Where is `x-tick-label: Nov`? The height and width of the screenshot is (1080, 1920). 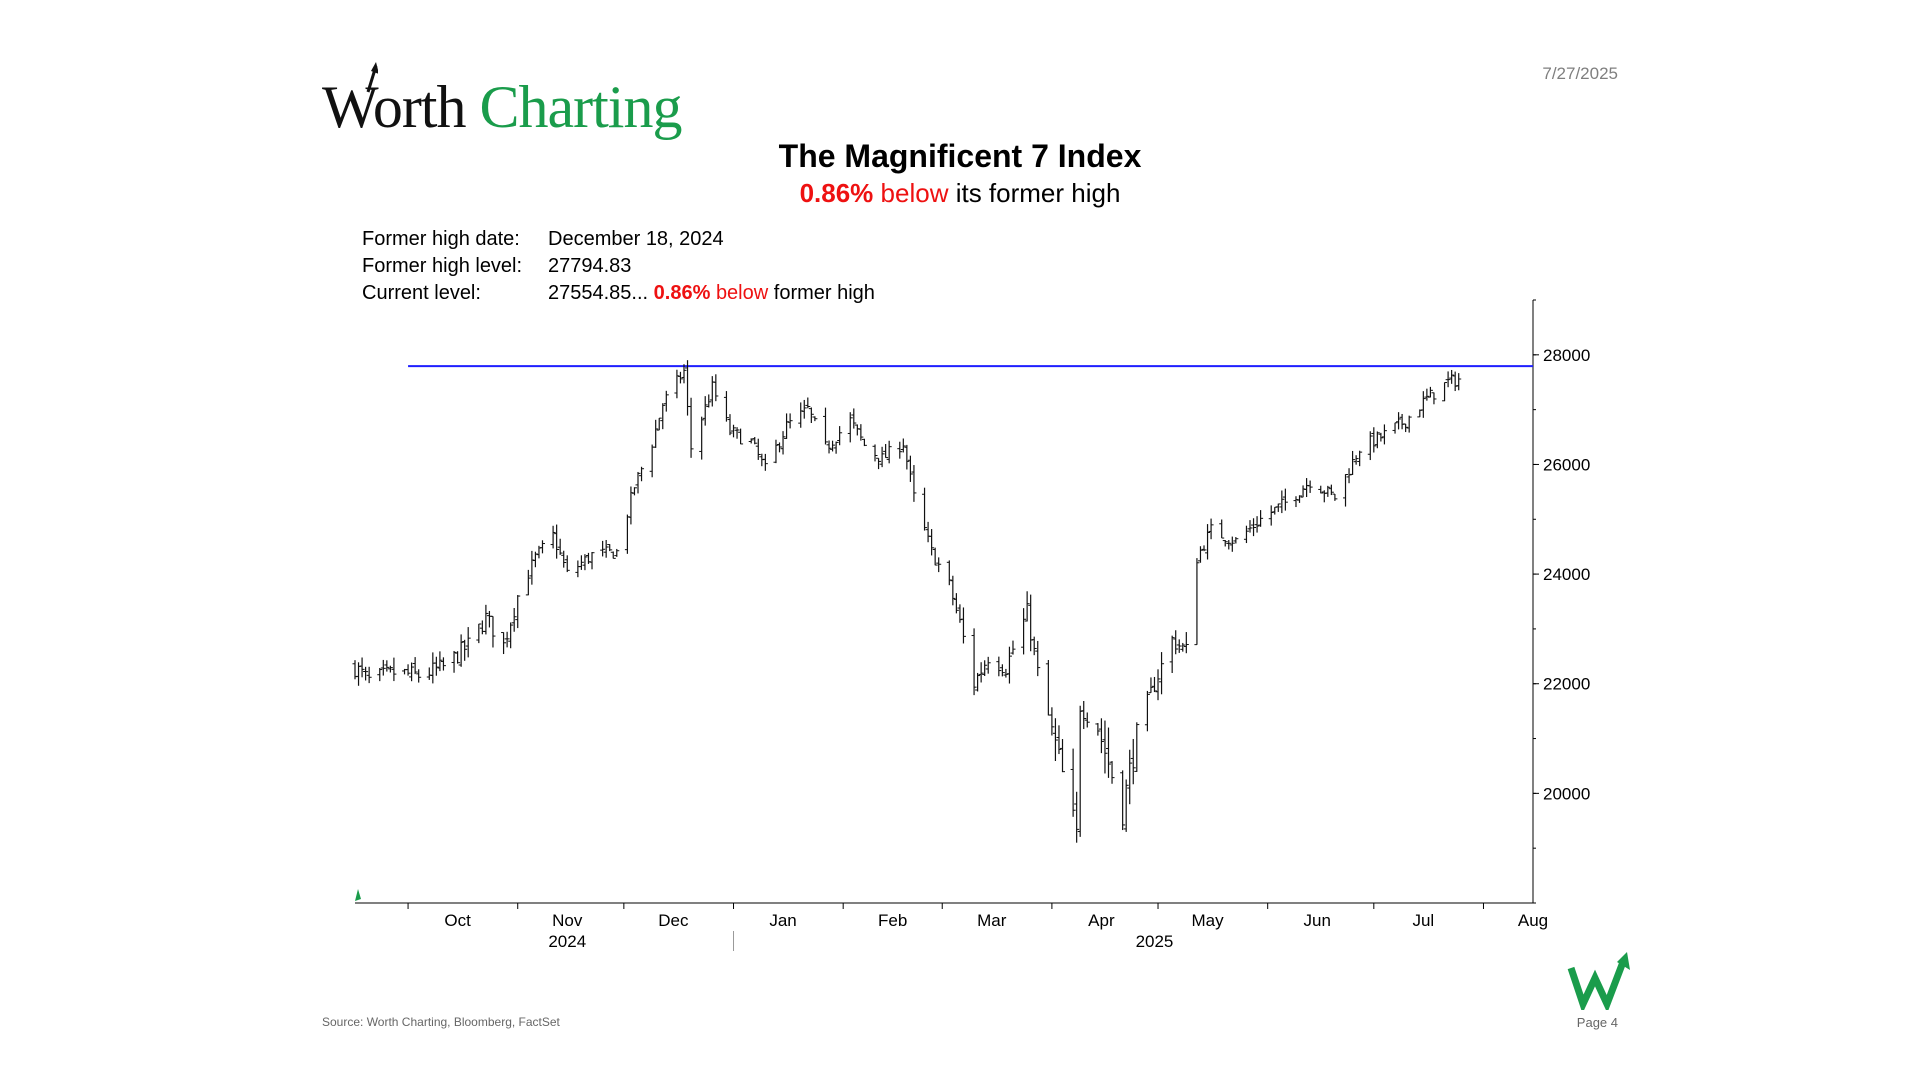 x-tick-label: Nov is located at coordinates (567, 920).